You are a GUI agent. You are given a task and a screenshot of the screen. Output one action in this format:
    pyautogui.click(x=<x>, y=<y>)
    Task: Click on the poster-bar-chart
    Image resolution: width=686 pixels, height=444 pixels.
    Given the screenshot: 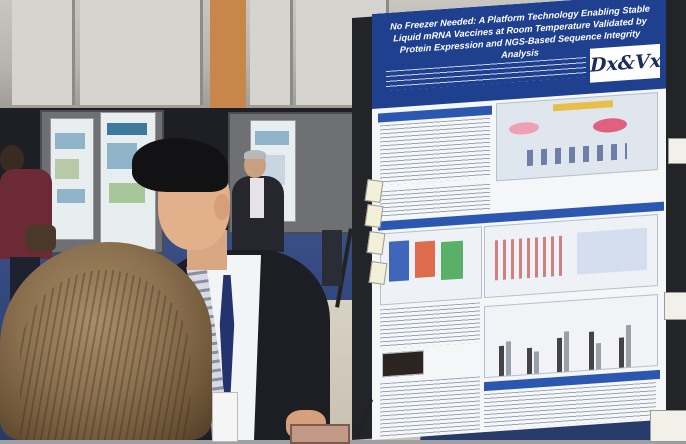 What is the action you would take?
    pyautogui.click(x=571, y=336)
    